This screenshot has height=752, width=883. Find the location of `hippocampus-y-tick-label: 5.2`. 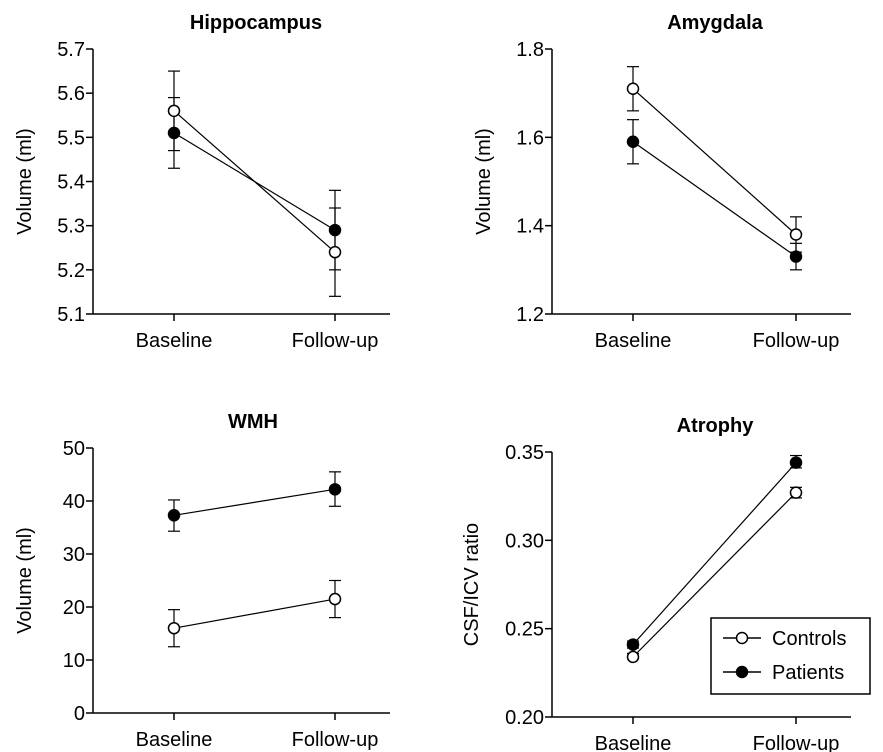

hippocampus-y-tick-label: 5.2 is located at coordinates (71, 271).